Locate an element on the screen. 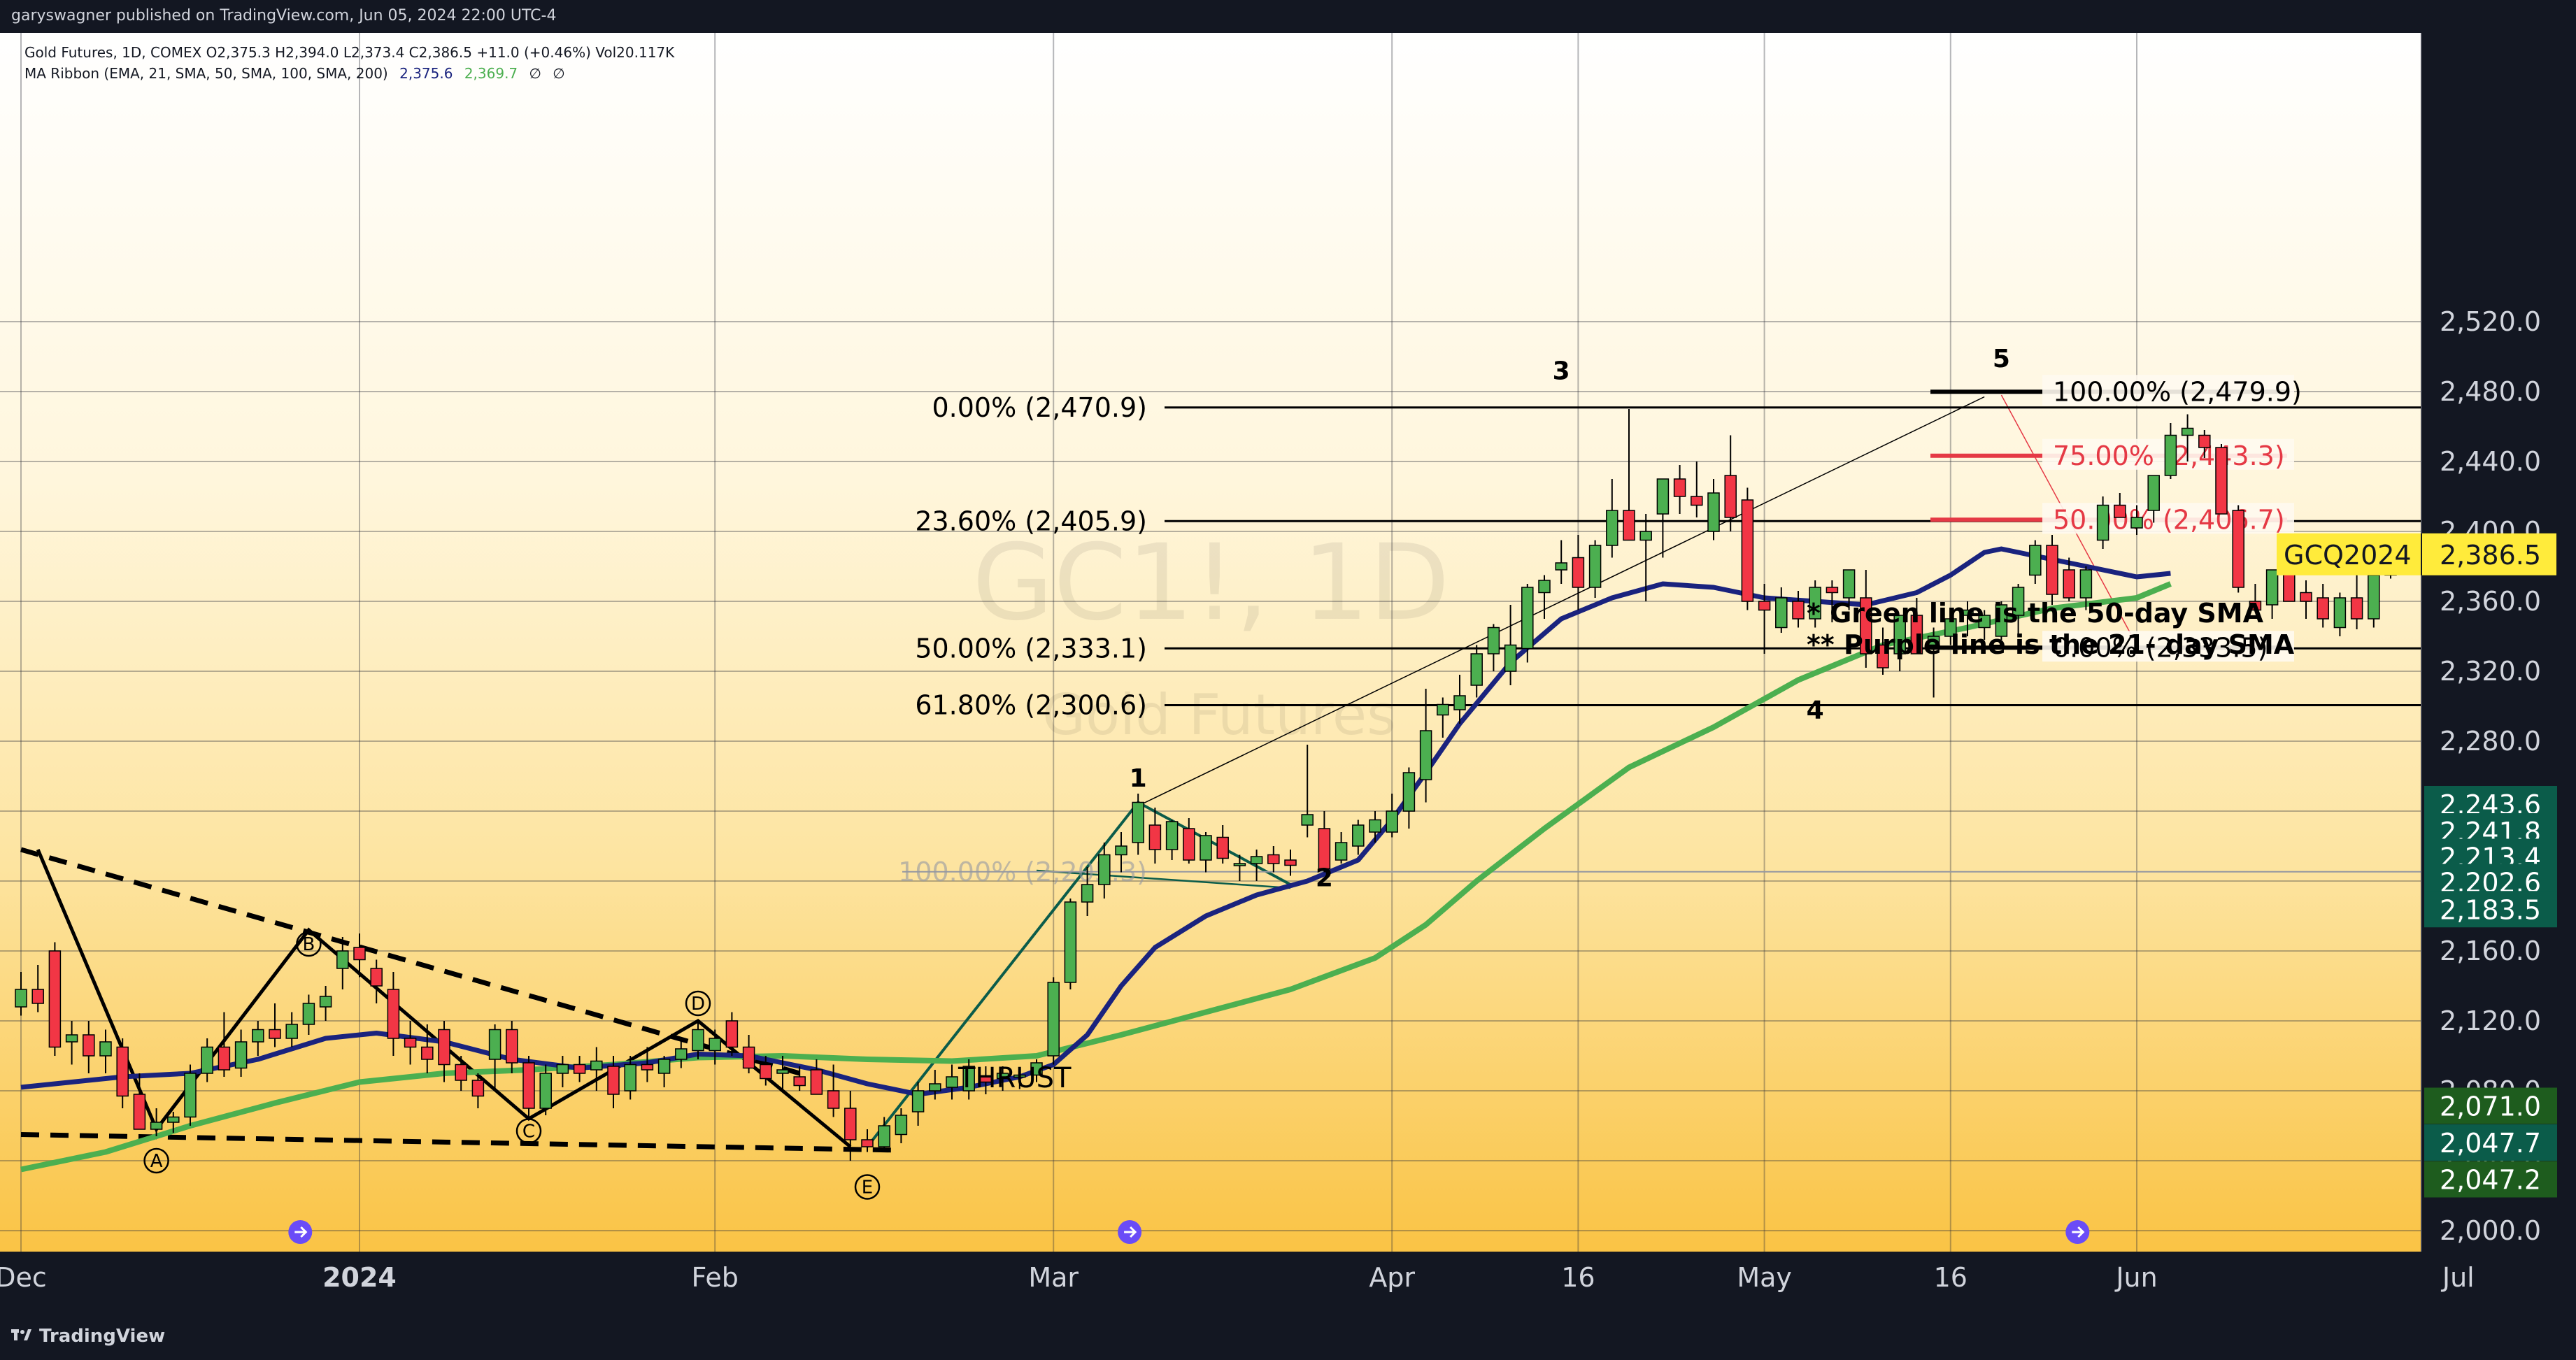 This screenshot has height=1360, width=2576. pattern-point-label: A is located at coordinates (156, 1161).